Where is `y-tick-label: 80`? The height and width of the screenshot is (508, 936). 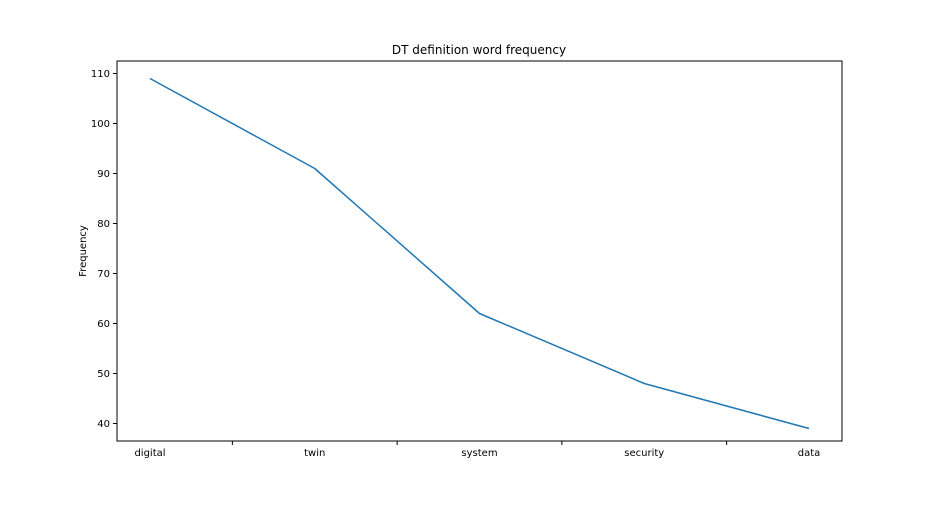 y-tick-label: 80 is located at coordinates (103, 224).